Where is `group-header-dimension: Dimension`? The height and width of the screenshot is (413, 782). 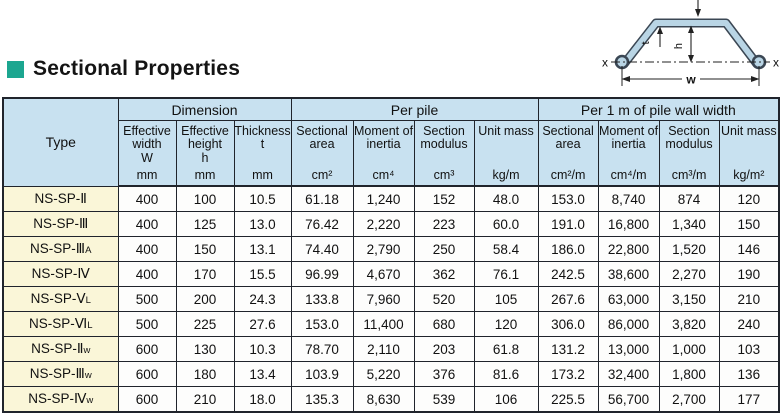 group-header-dimension: Dimension is located at coordinates (204, 109).